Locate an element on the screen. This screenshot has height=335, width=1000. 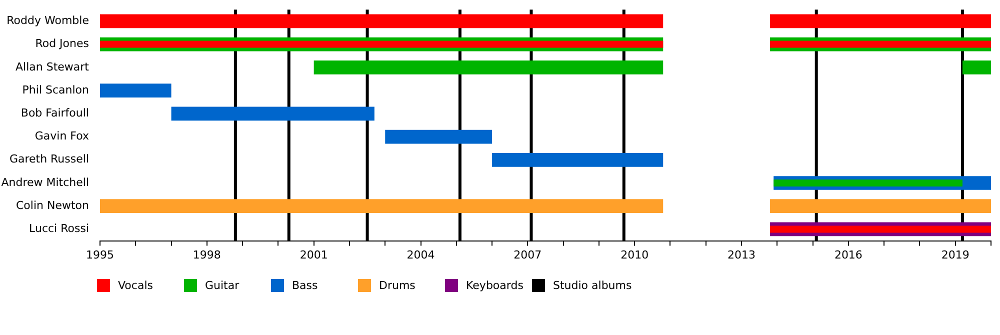
legend-label: Drums is located at coordinates (397, 285).